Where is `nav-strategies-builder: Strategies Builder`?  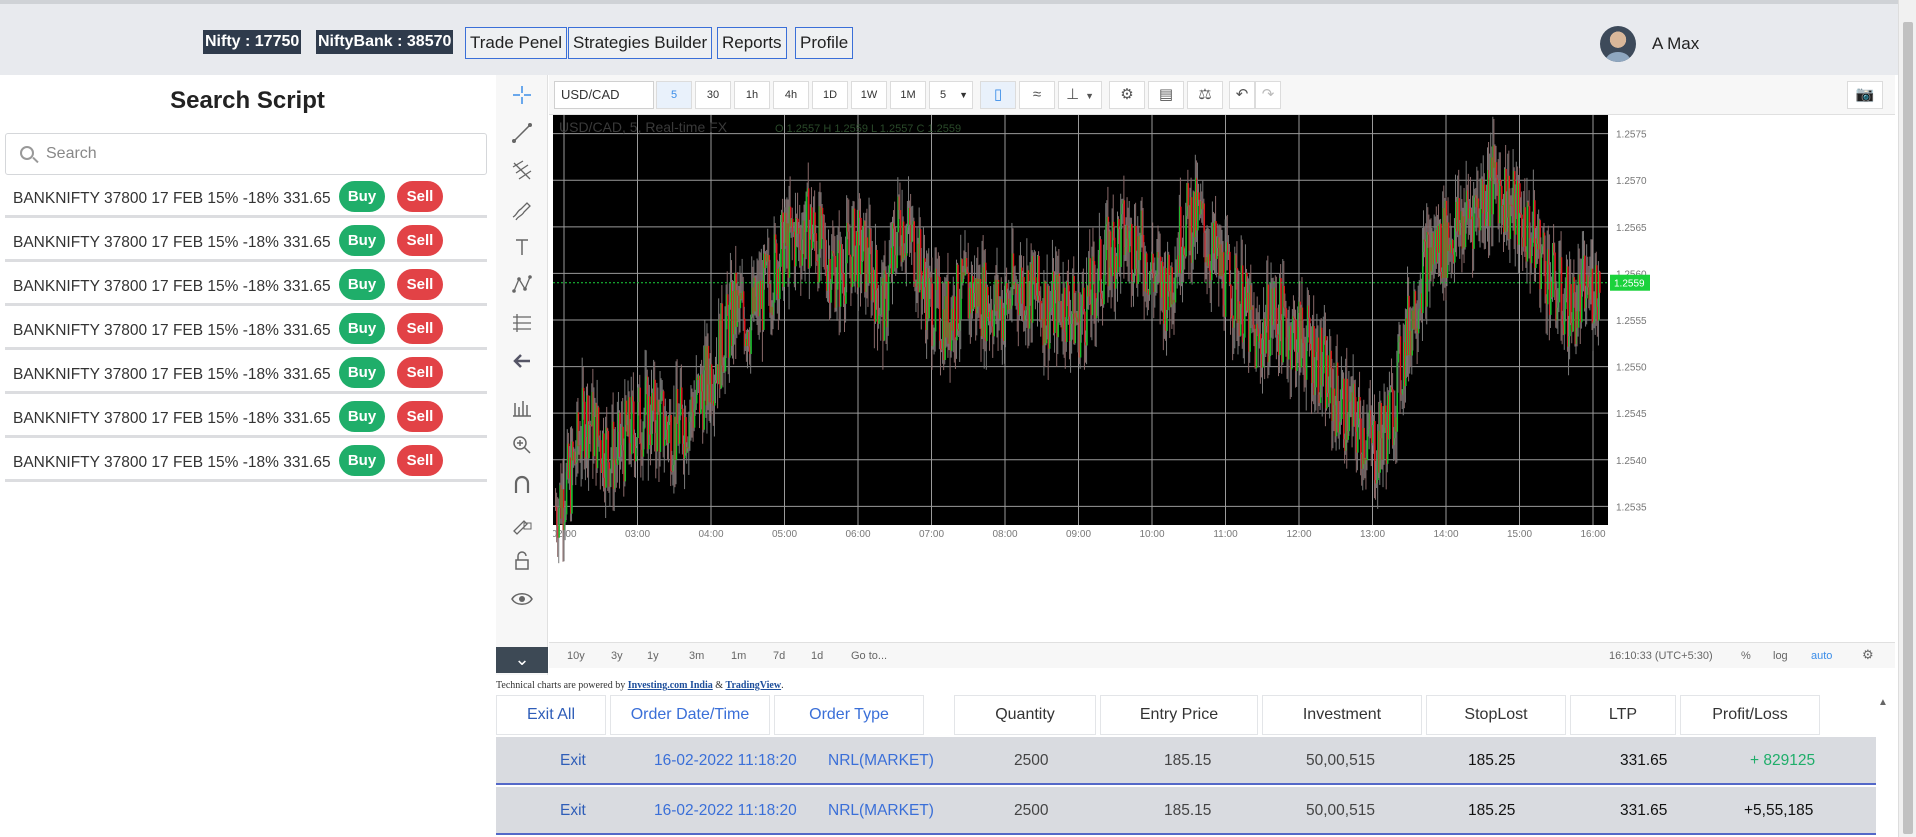
nav-strategies-builder: Strategies Builder is located at coordinates (640, 43).